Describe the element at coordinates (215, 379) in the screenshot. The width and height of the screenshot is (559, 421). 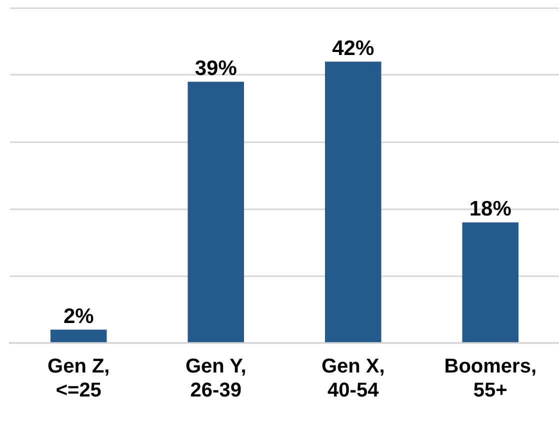
I see `x-tick-label: Gen Y, 26-39` at that location.